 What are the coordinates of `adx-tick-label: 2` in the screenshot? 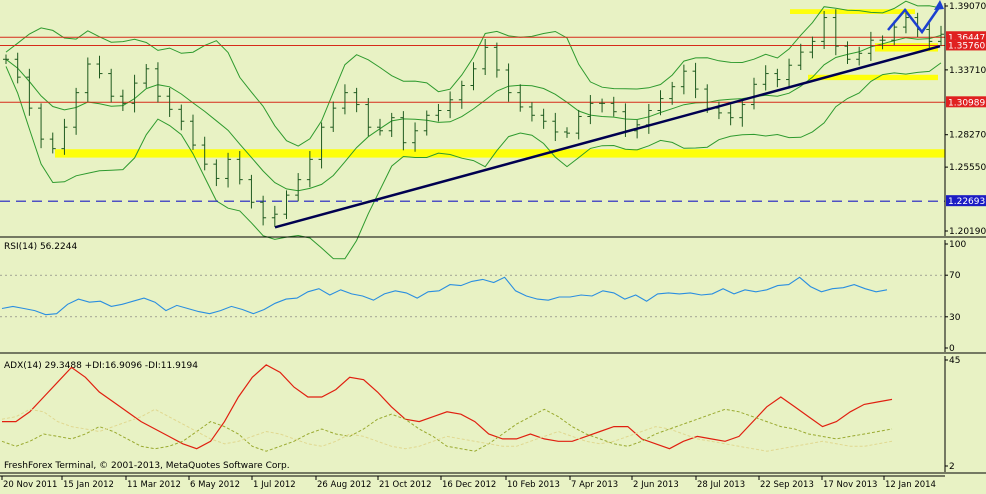 It's located at (952, 467).